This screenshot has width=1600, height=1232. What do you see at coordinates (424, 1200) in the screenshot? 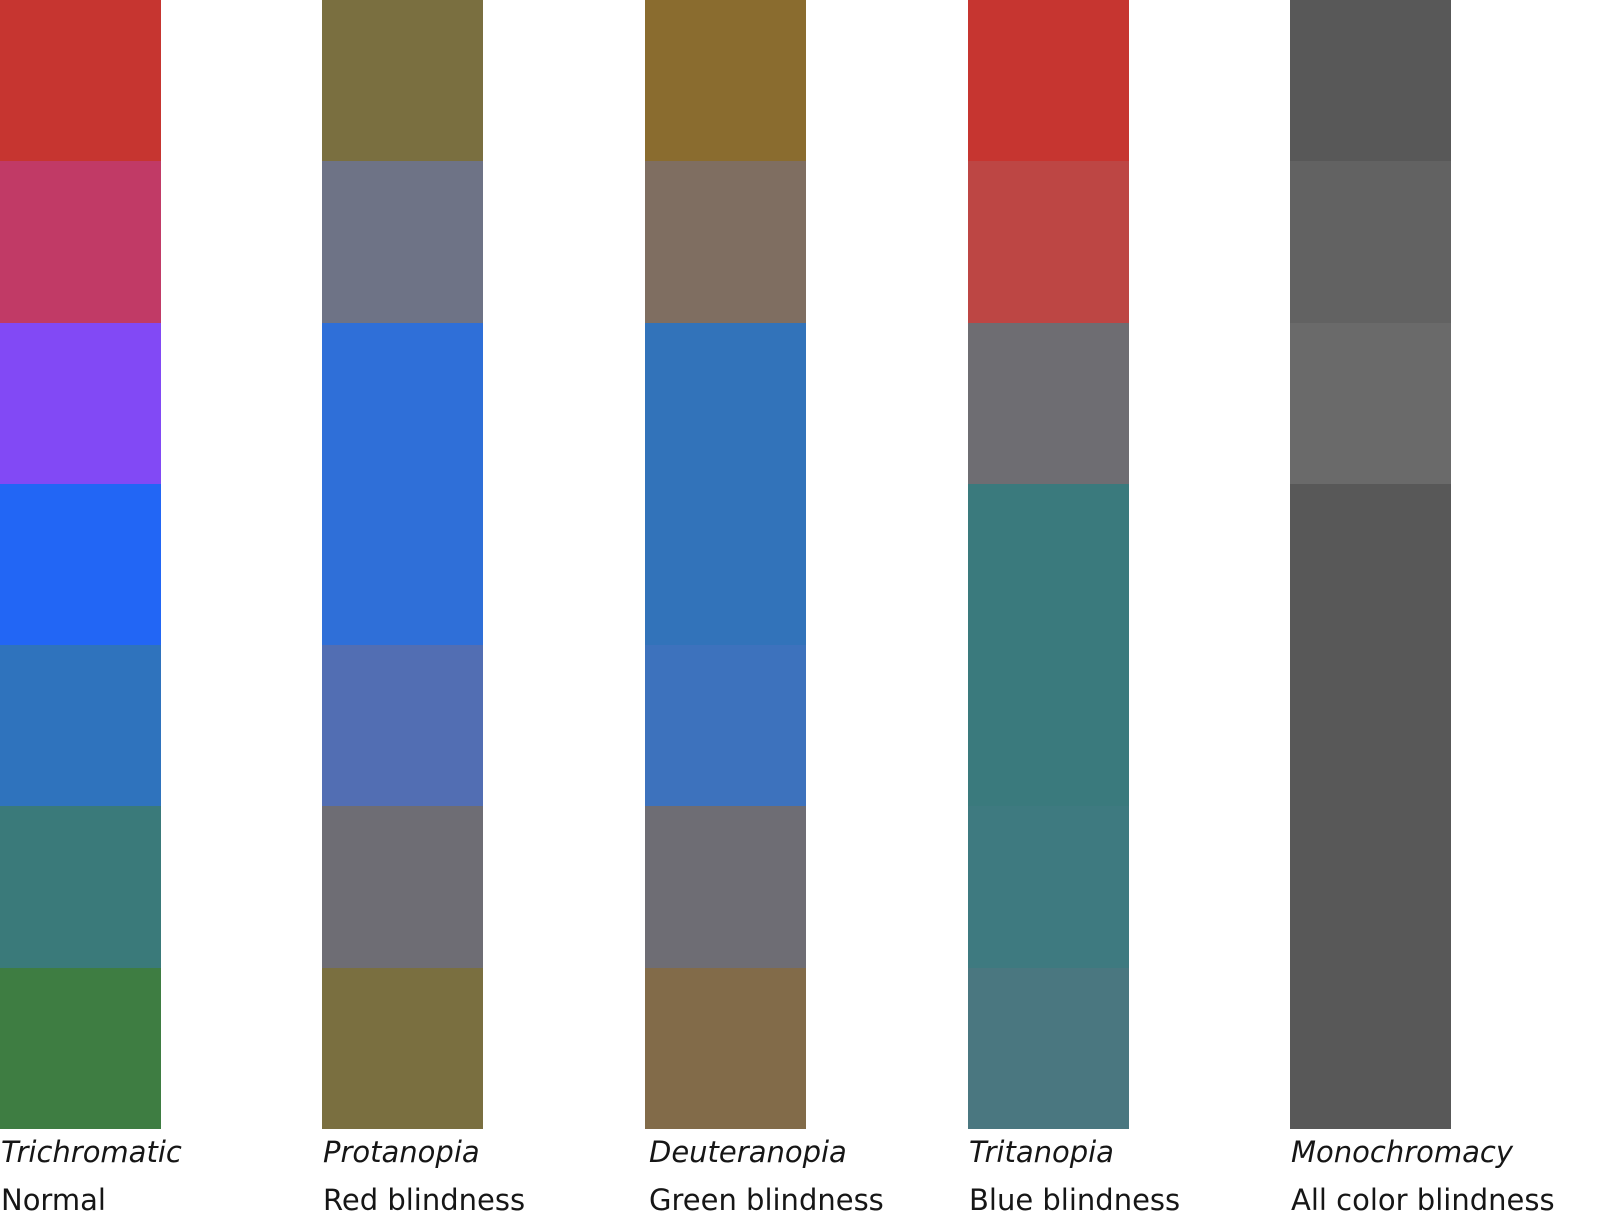
I see `vision-type-description: Red blindness` at bounding box center [424, 1200].